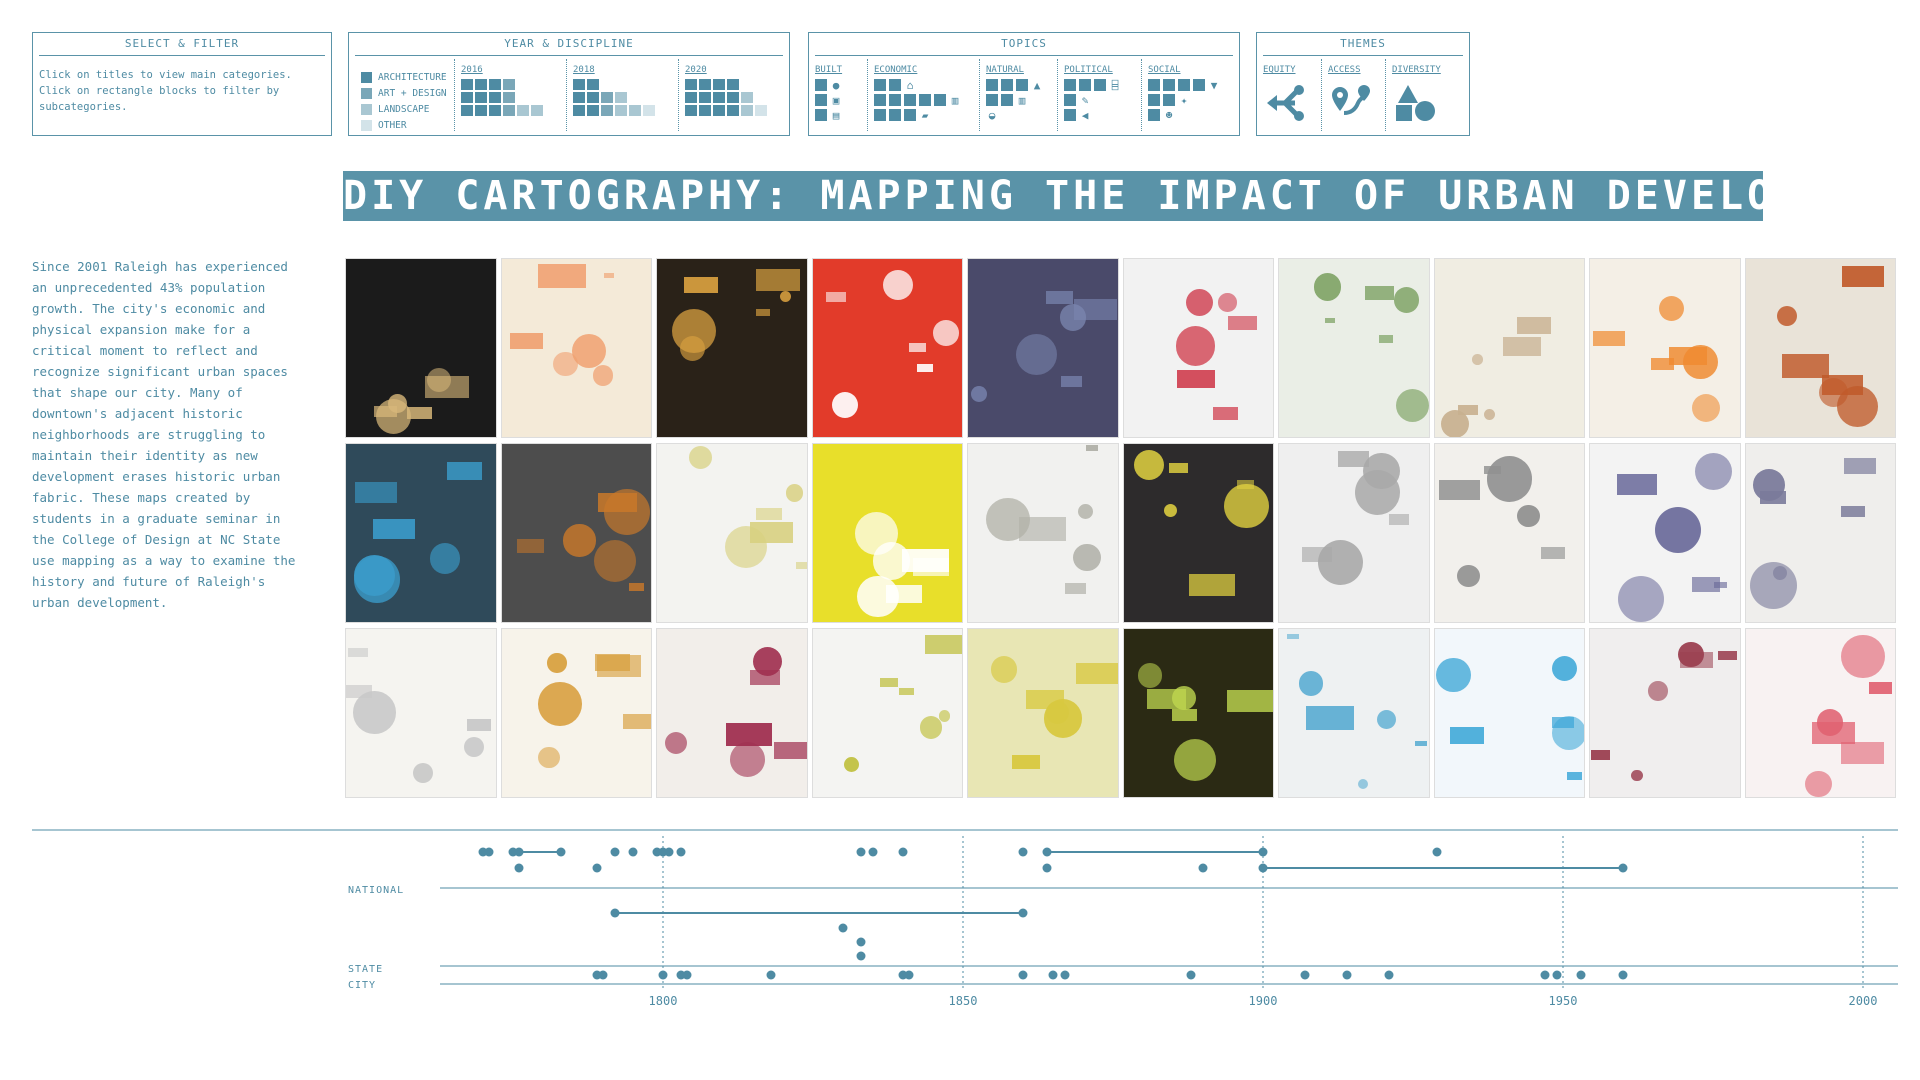  Describe the element at coordinates (896, 70) in the screenshot. I see `topic-economic-header: ECONOMIC` at that location.